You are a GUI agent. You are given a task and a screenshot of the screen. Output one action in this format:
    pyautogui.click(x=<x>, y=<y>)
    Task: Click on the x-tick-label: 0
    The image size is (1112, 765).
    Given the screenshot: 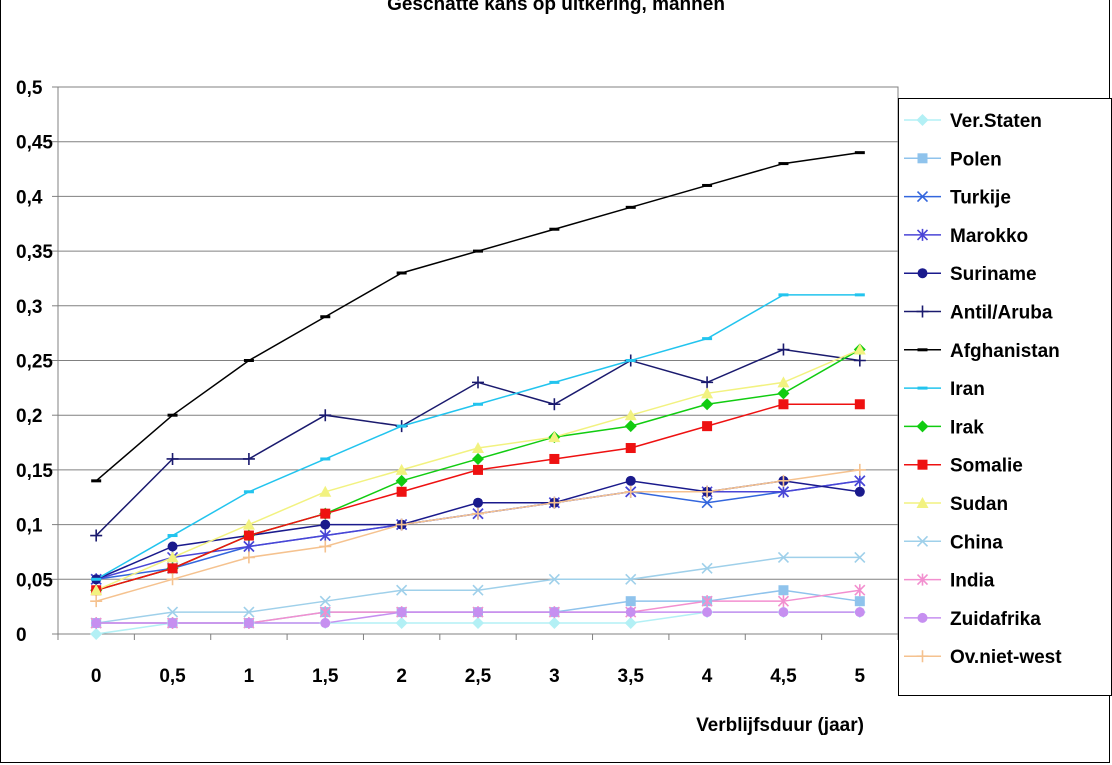 What is the action you would take?
    pyautogui.click(x=96, y=676)
    